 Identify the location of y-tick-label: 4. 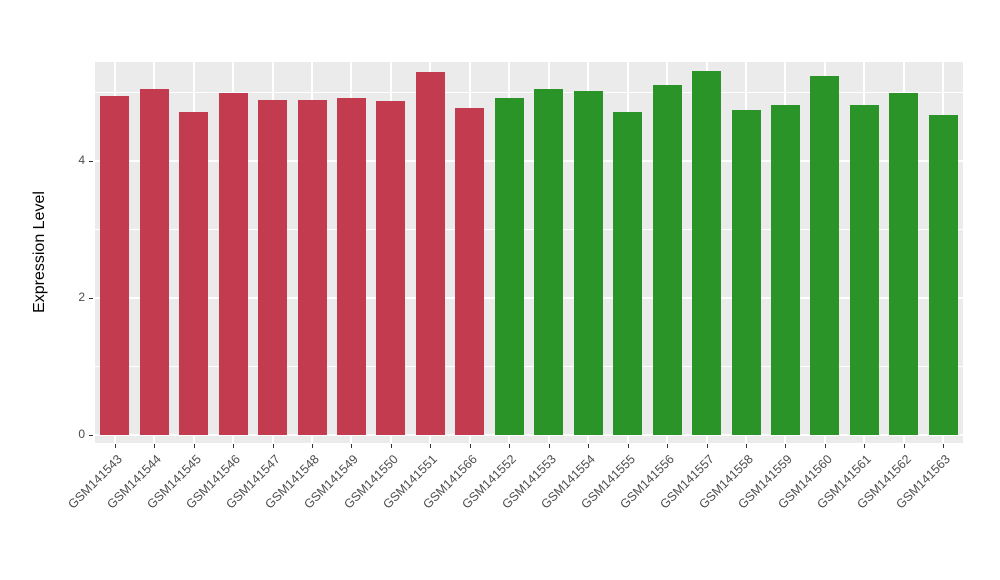
(81, 160).